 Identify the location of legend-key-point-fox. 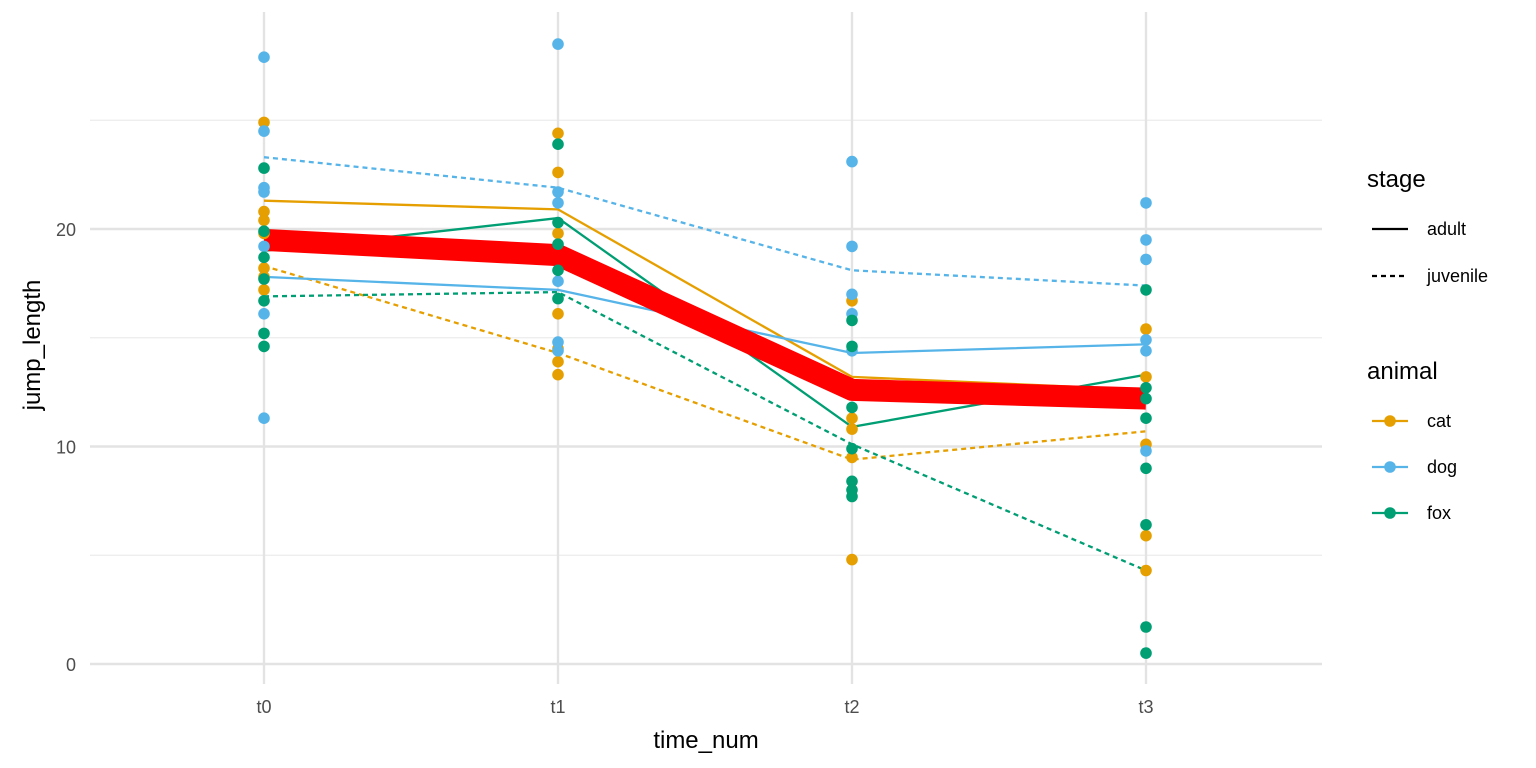
(1390, 513).